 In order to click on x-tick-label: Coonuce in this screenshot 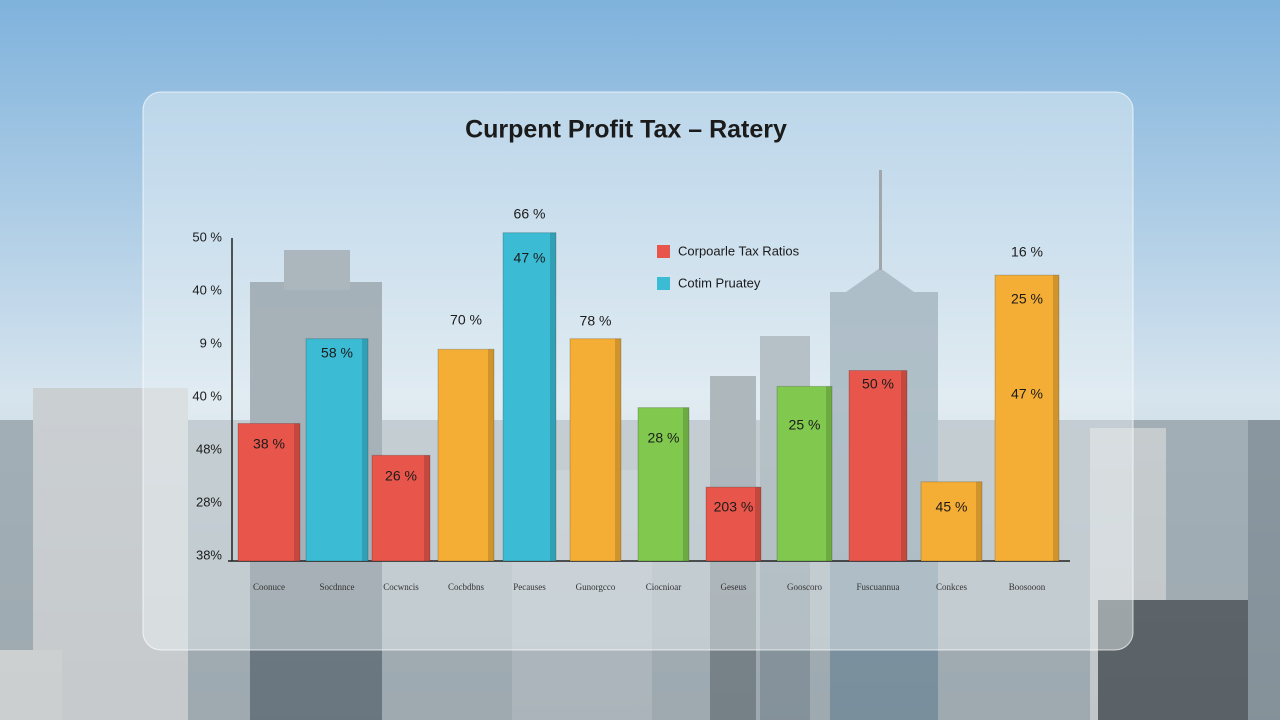, I will do `click(269, 587)`.